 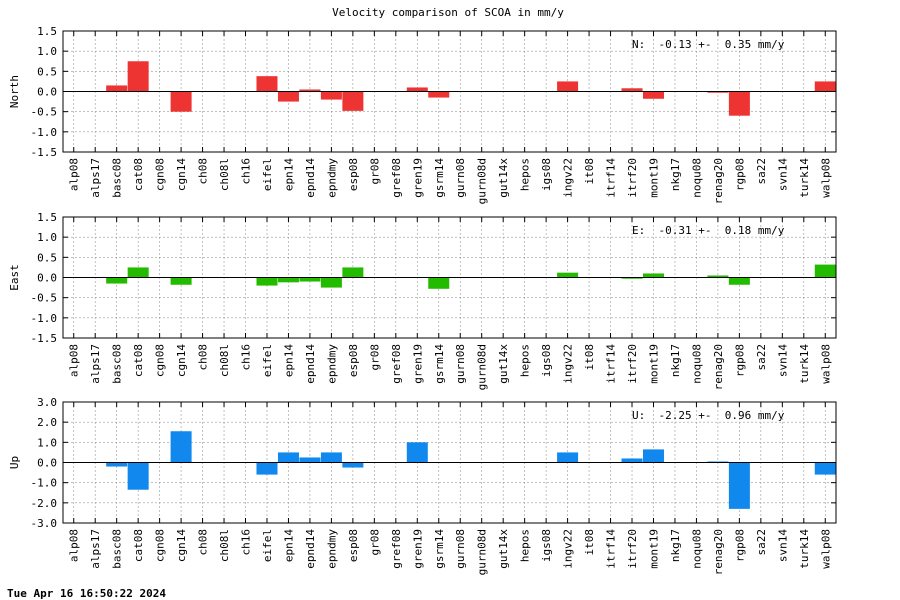 What do you see at coordinates (14, 462) in the screenshot?
I see `y-axis-label: Up` at bounding box center [14, 462].